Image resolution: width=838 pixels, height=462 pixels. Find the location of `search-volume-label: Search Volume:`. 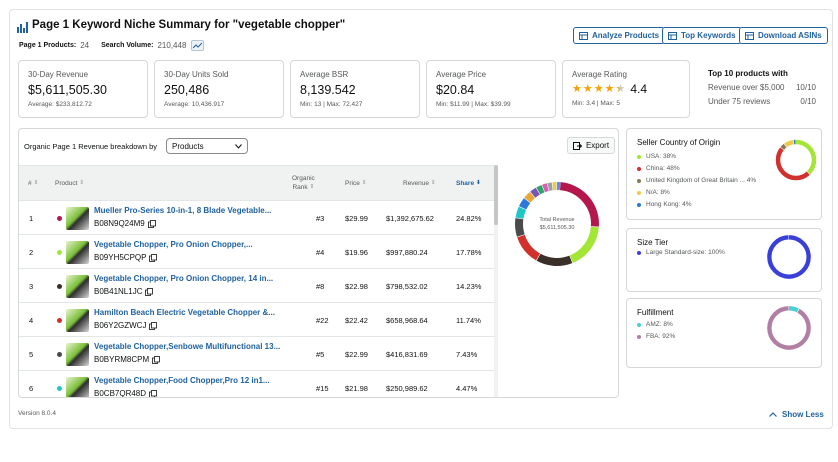

search-volume-label: Search Volume: is located at coordinates (127, 45).